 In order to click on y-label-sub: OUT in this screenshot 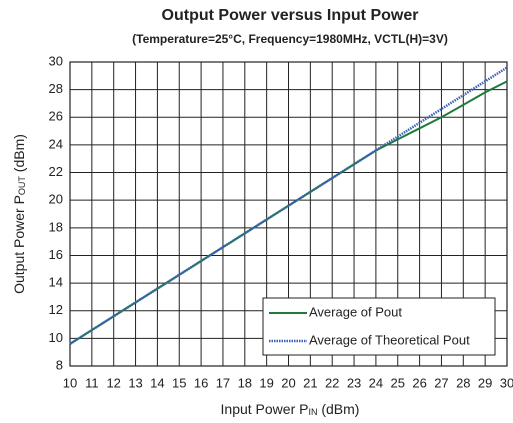, I will do `click(22, 186)`.